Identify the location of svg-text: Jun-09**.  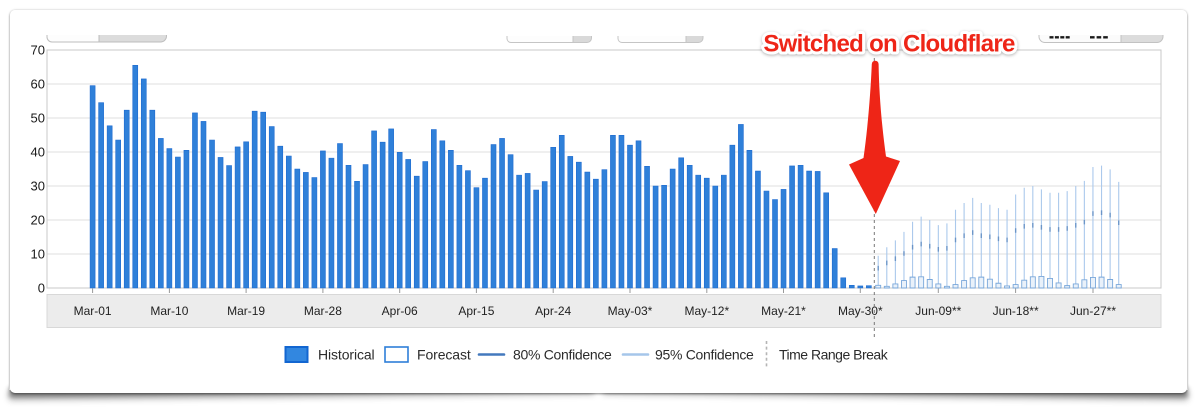
(938, 311).